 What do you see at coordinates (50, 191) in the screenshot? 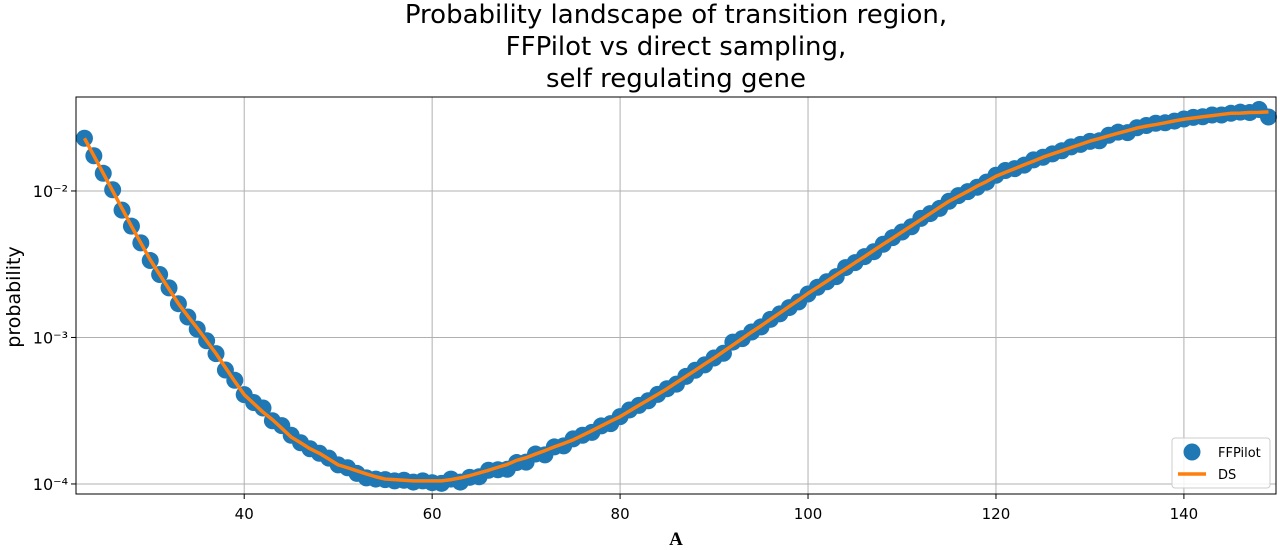
I see `y-tick-label: 10⁻²` at bounding box center [50, 191].